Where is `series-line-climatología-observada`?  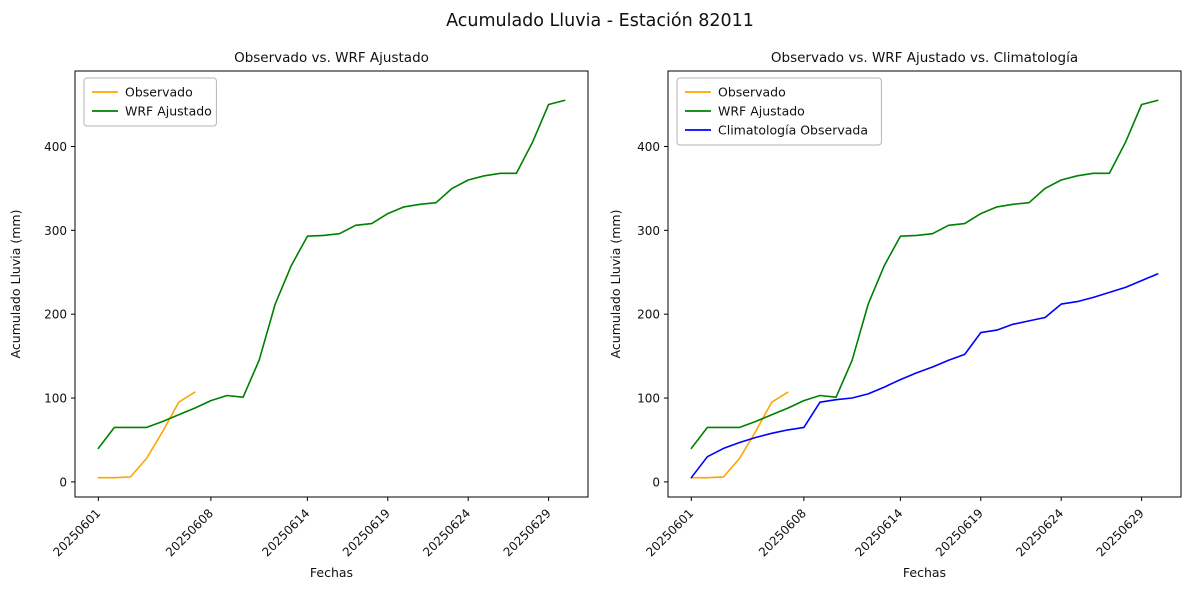
series-line-climatología-observada is located at coordinates (924, 376).